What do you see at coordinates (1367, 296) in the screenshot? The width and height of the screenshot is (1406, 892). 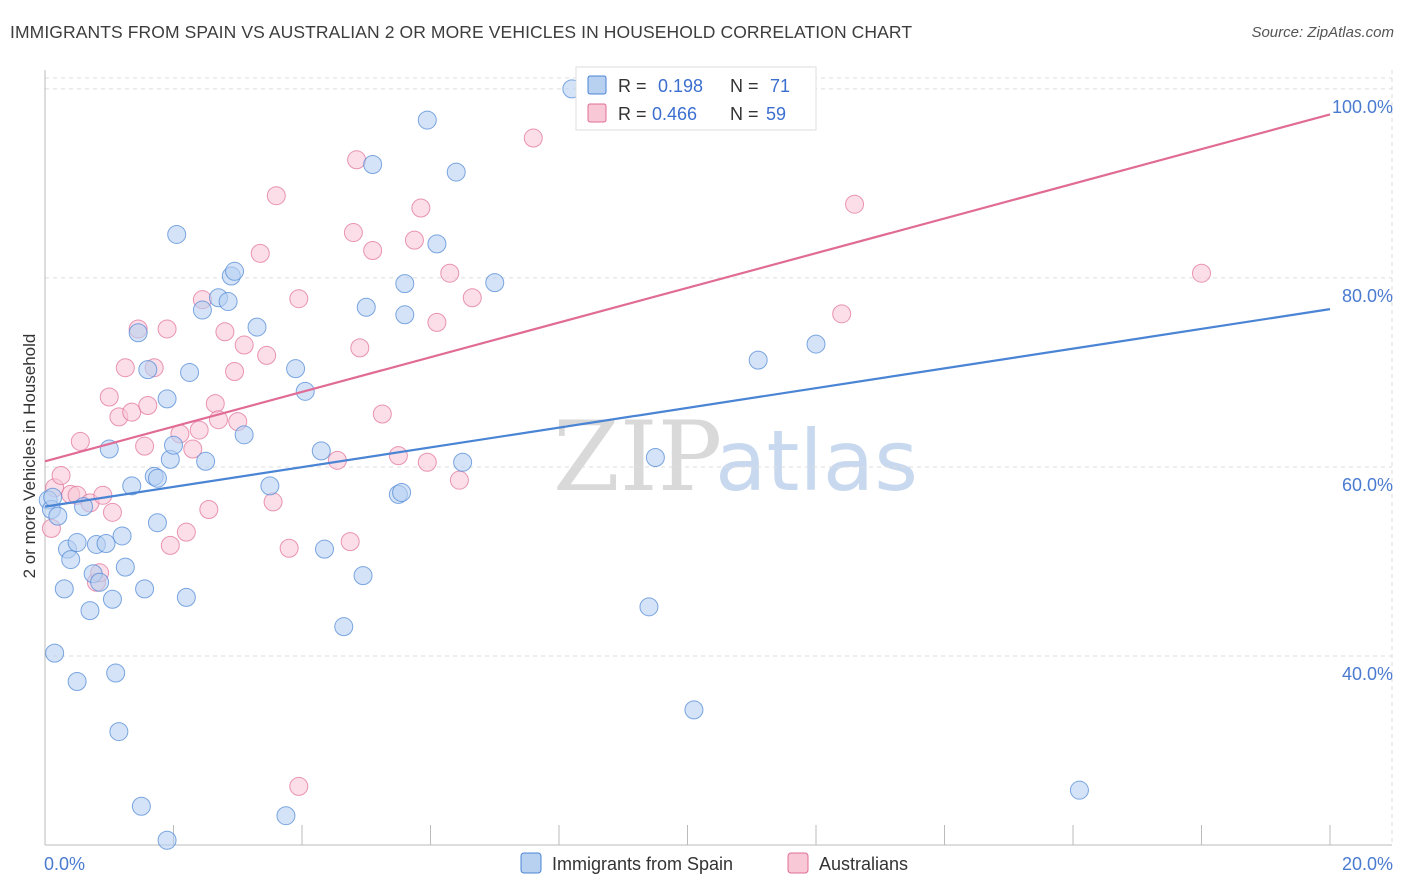 I see `y-tick-label: 80.0%` at bounding box center [1367, 296].